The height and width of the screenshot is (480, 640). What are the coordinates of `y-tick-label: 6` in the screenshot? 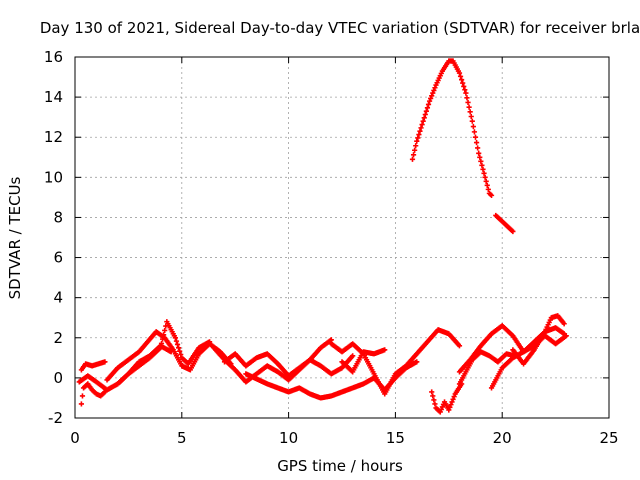 It's located at (58, 258).